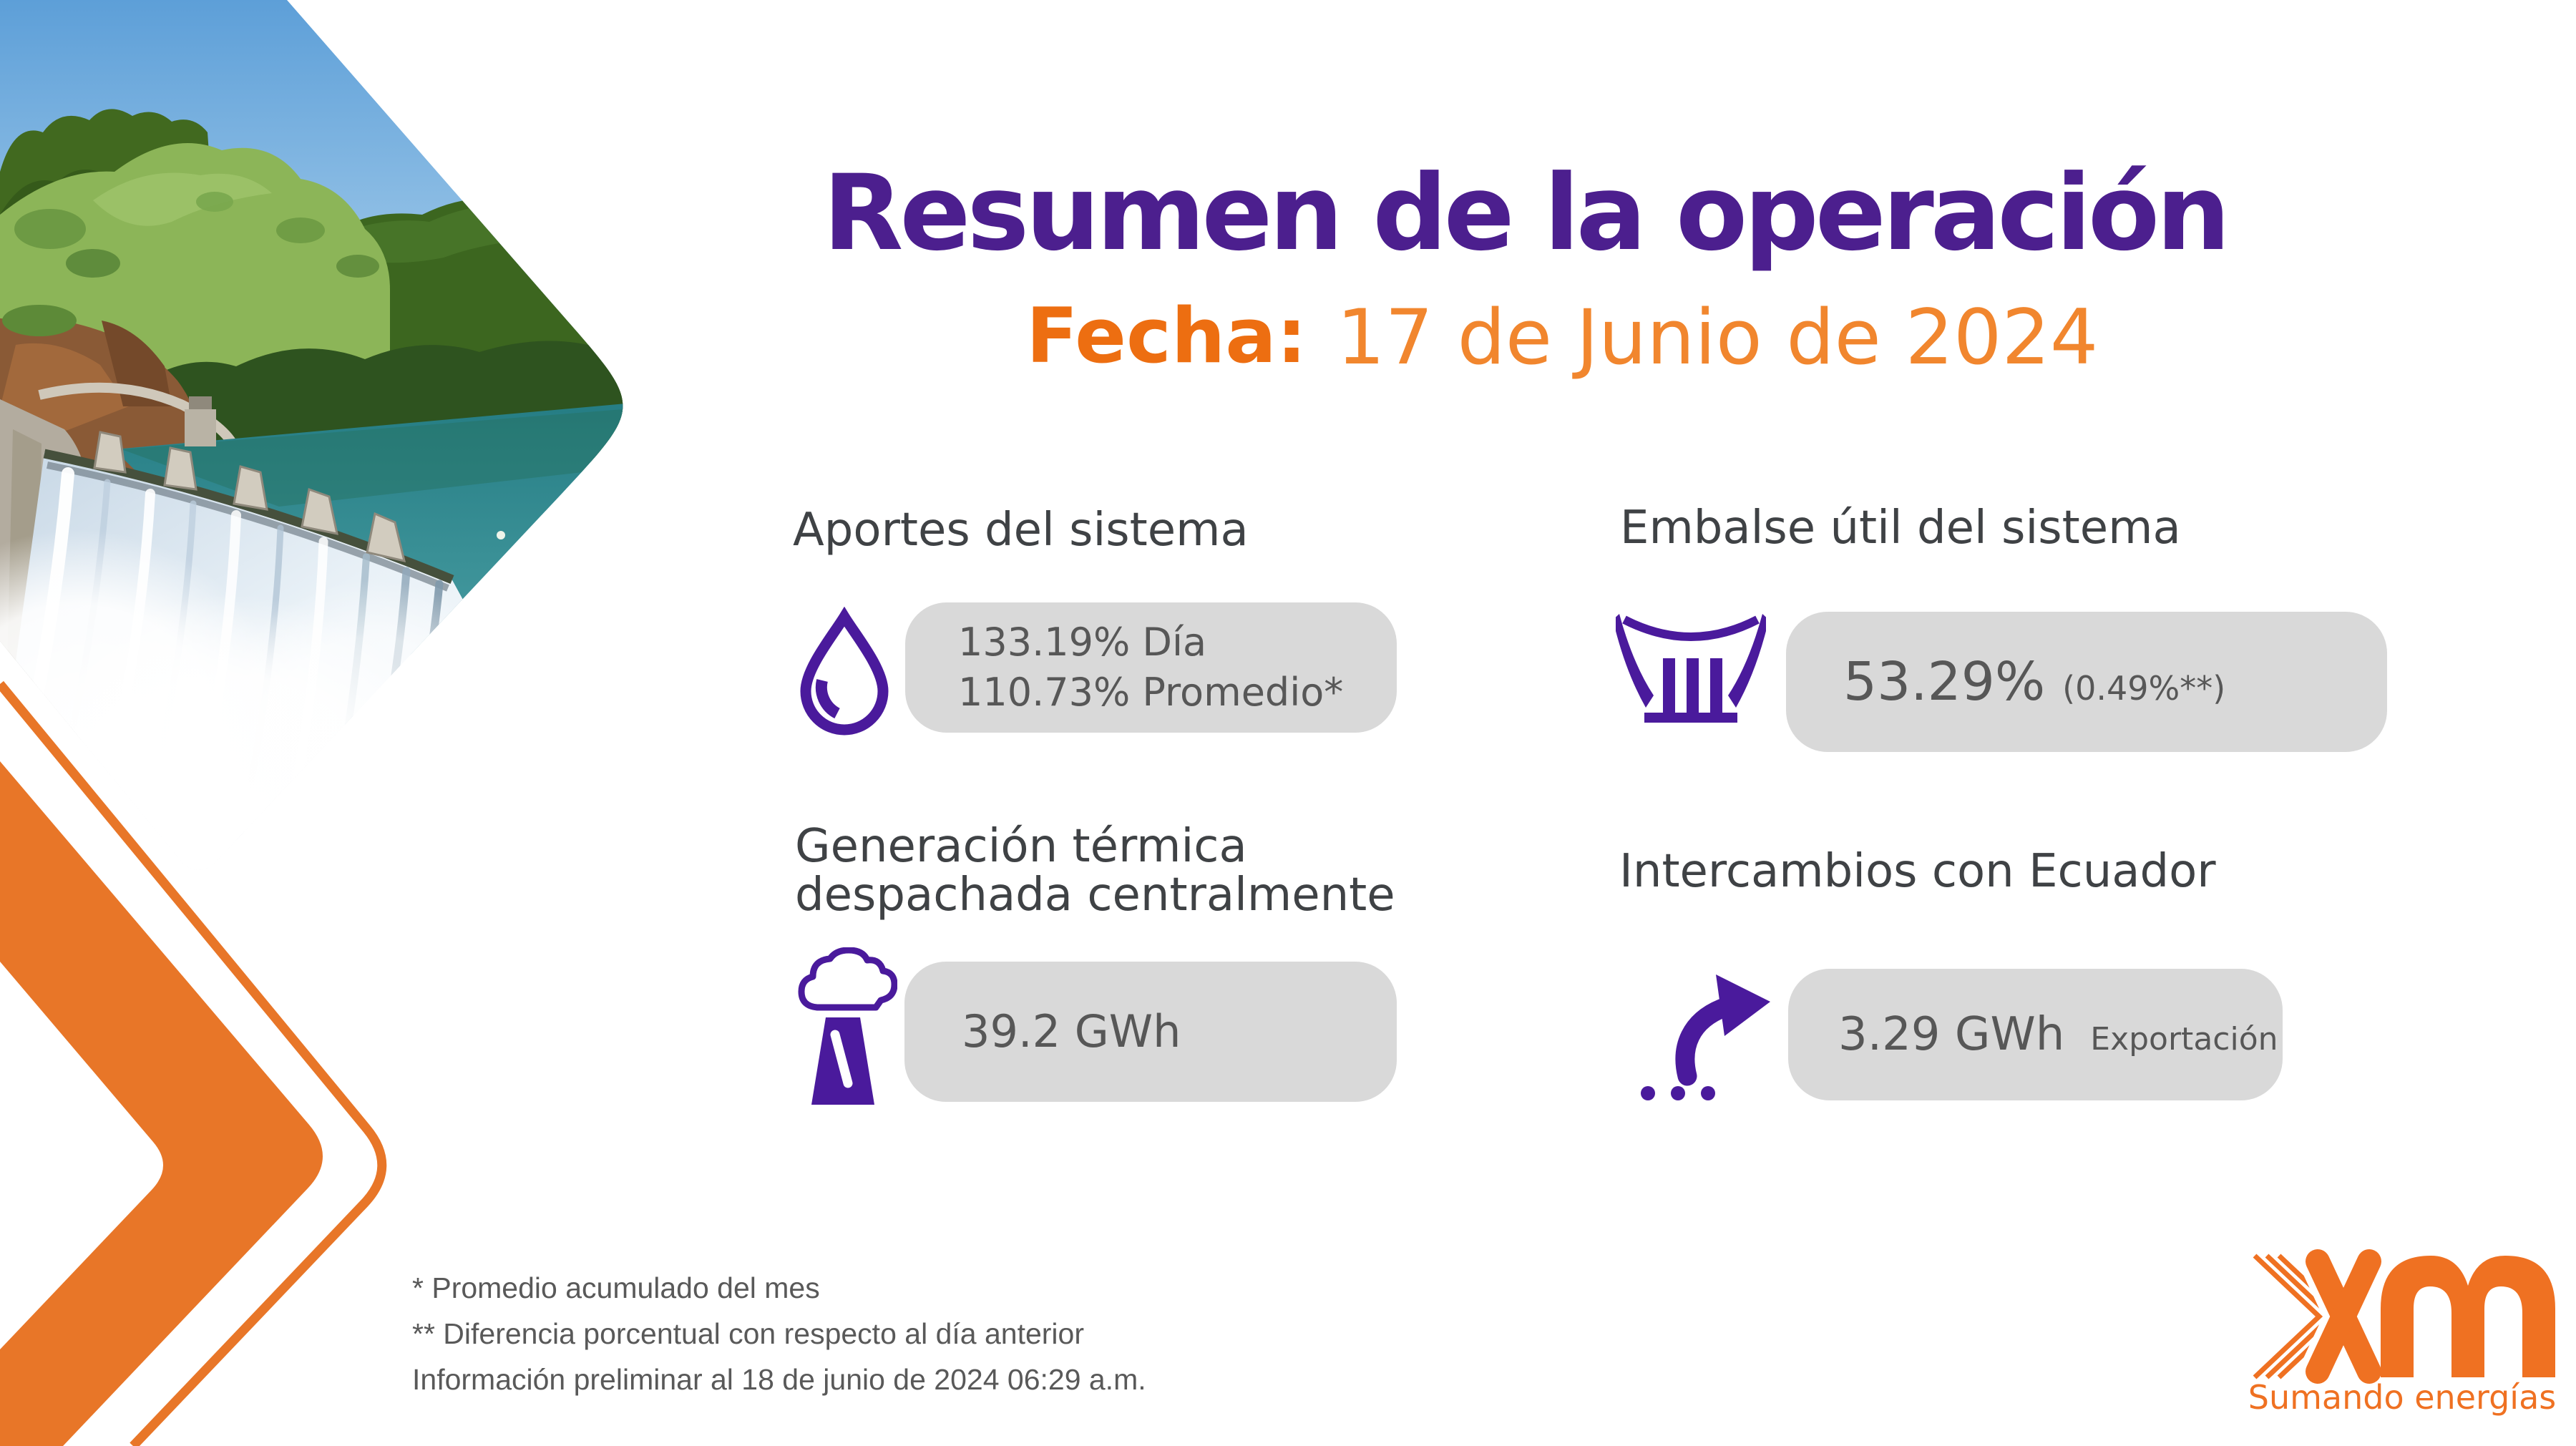 The height and width of the screenshot is (1446, 2576). I want to click on xm-logo, so click(2404, 1313).